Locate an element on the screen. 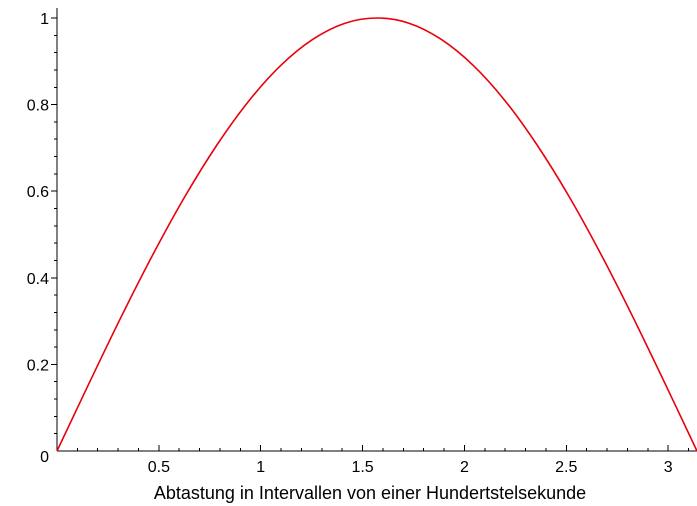  x-tick-label: 2 is located at coordinates (464, 467).